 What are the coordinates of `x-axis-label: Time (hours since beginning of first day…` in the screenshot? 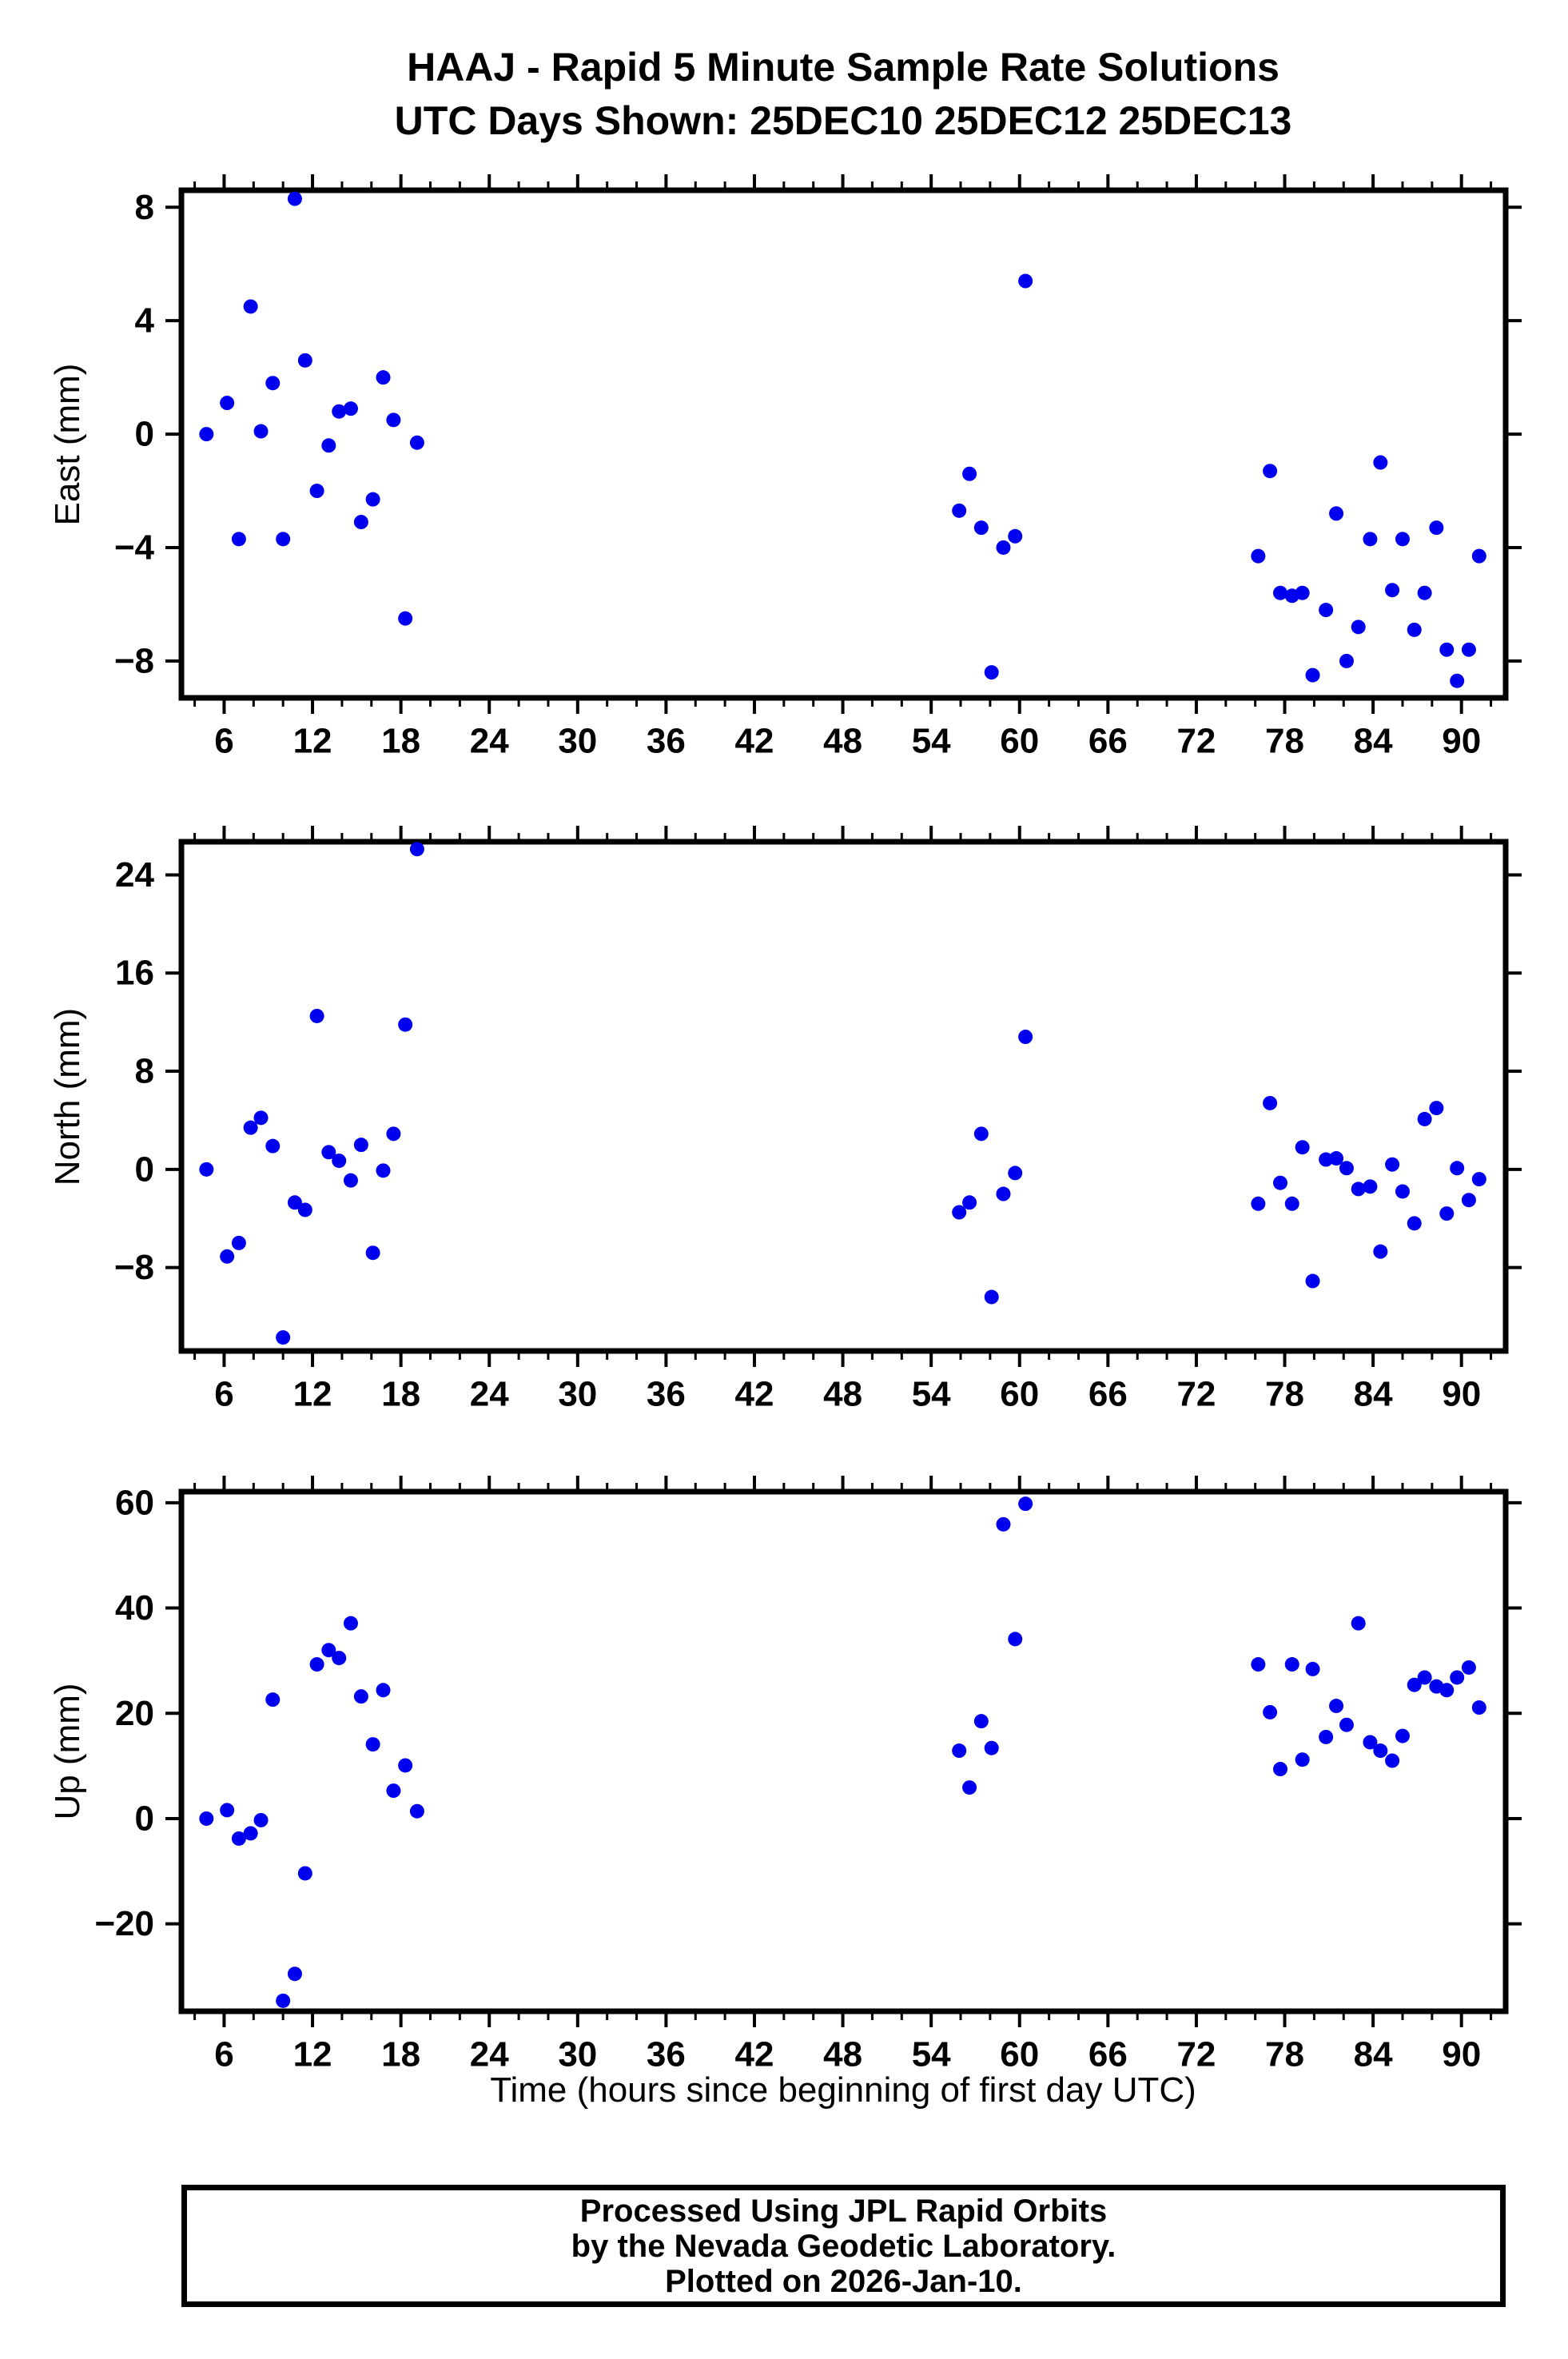 It's located at (843, 2090).